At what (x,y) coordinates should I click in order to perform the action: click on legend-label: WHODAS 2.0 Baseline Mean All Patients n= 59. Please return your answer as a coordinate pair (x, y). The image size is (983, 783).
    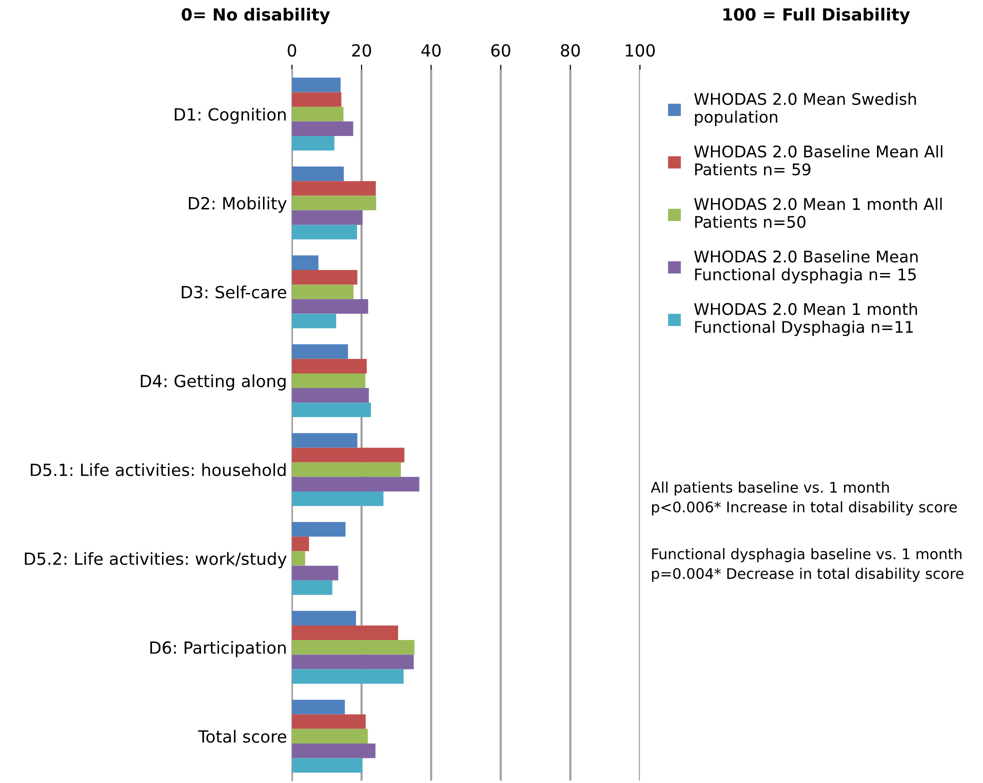
    Looking at the image, I should click on (818, 160).